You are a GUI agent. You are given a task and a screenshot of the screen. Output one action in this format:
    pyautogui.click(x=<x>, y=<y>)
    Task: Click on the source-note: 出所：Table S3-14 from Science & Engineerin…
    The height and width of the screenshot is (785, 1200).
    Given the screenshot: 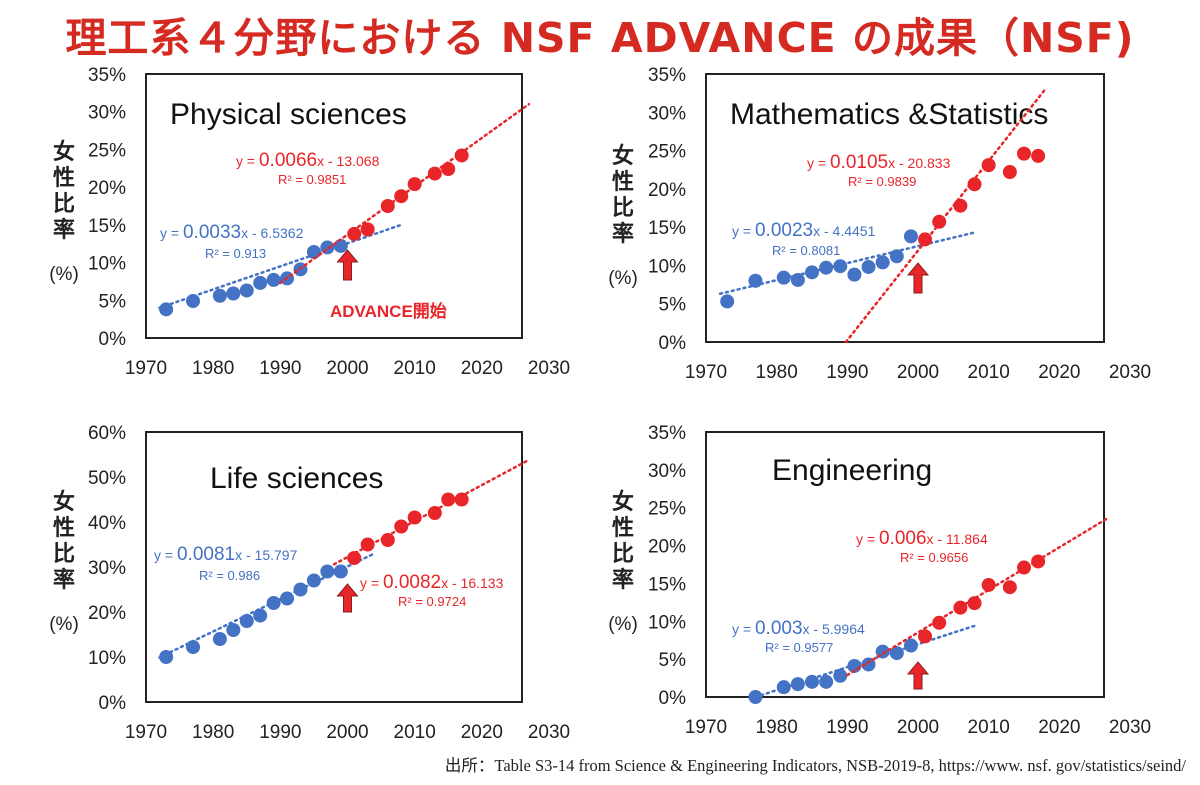 What is the action you would take?
    pyautogui.click(x=815, y=765)
    